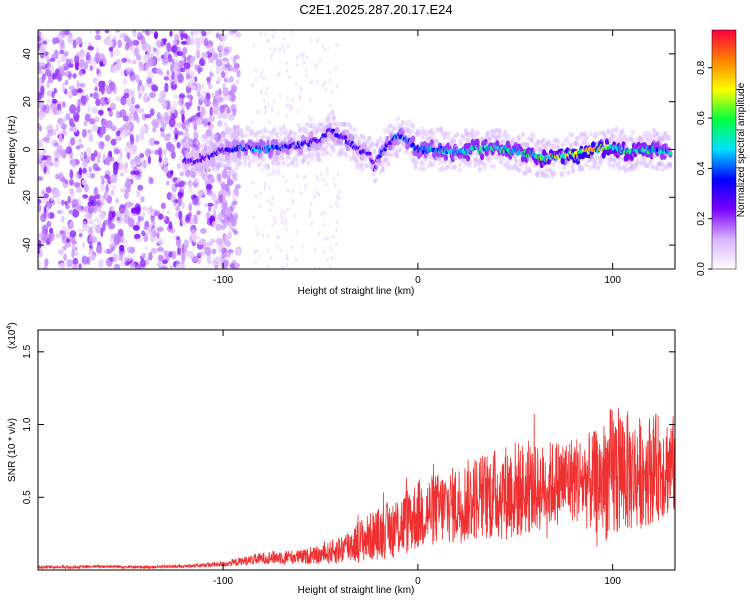 The image size is (750, 600). I want to click on y-tick-label: -20, so click(27, 197).